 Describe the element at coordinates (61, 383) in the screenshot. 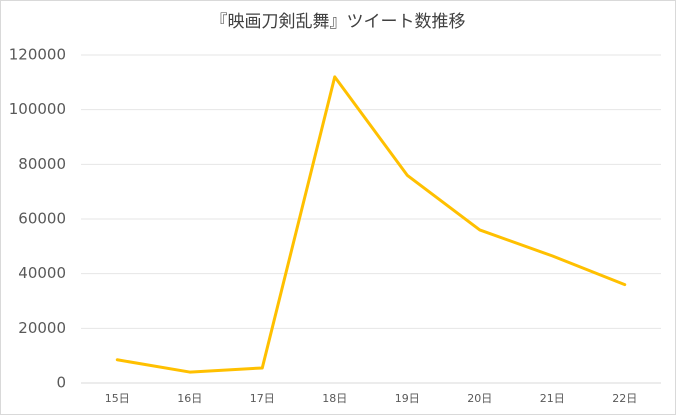

I see `y-tick-label: 0` at that location.